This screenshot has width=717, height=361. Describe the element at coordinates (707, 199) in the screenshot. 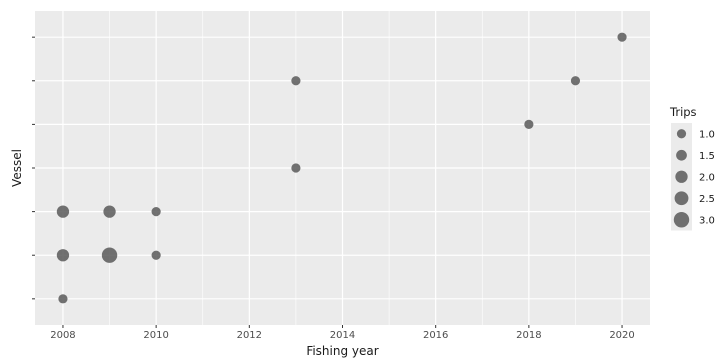

I see `legend-label: 2.5` at that location.